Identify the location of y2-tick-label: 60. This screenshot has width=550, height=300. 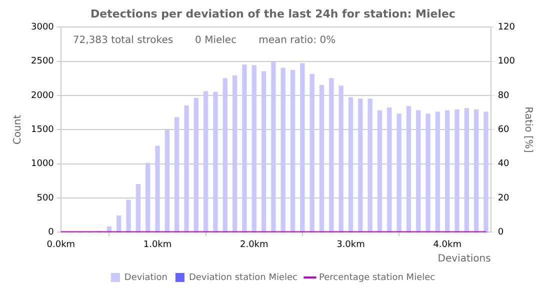
(504, 130).